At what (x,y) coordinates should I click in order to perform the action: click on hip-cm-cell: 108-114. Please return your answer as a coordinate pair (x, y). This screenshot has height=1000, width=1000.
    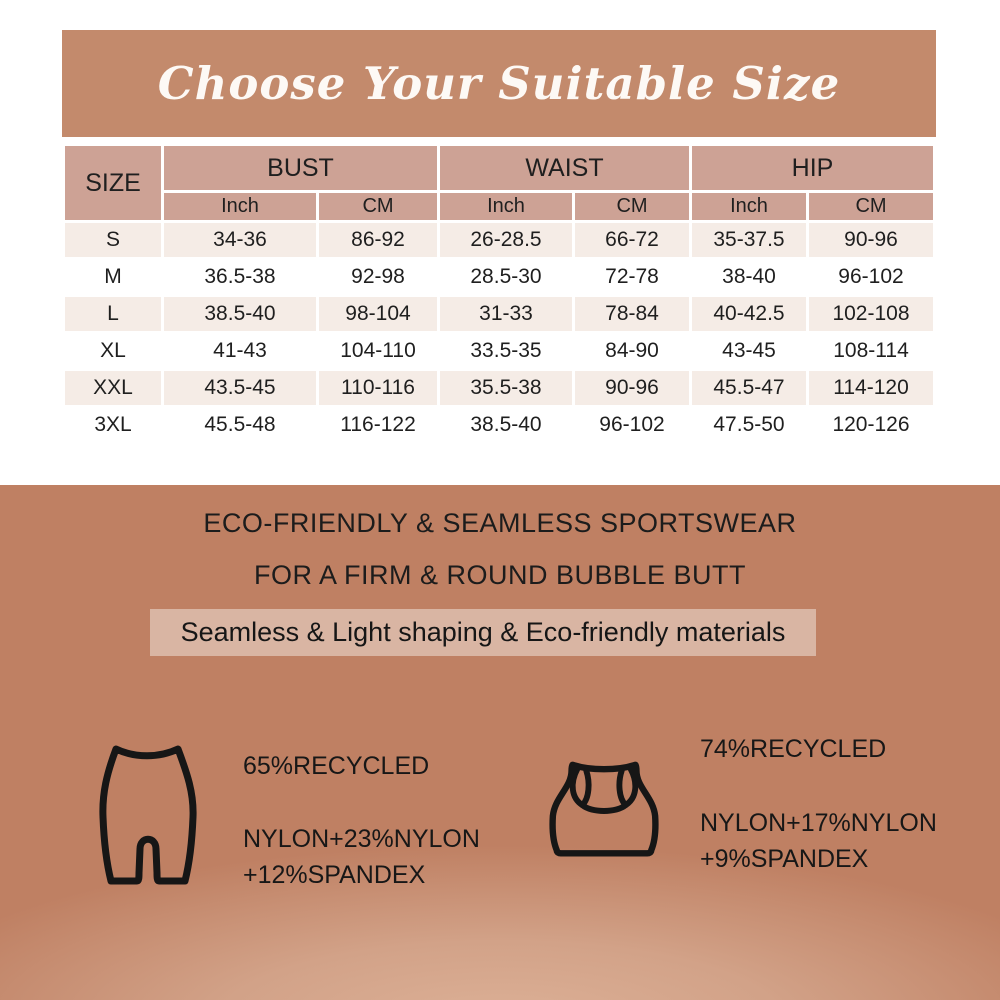
    Looking at the image, I should click on (871, 351).